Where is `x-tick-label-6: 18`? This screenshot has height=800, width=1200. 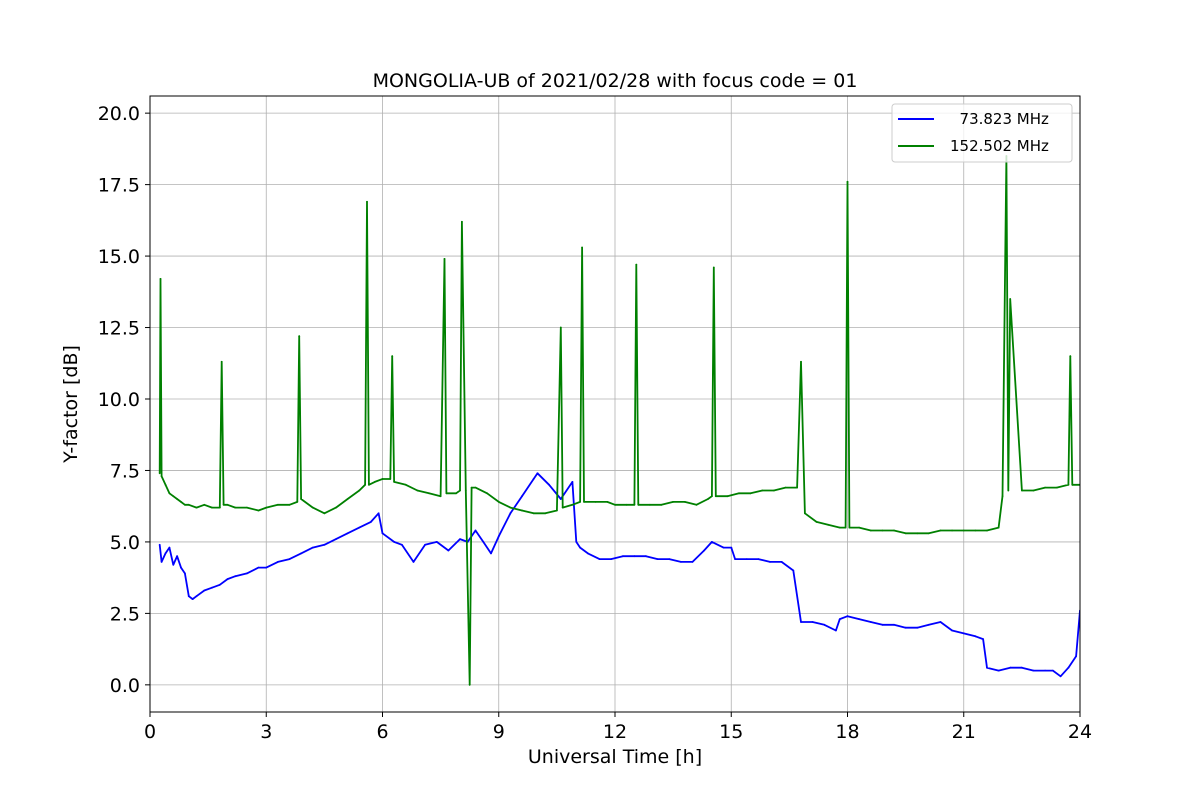
x-tick-label-6: 18 is located at coordinates (847, 732).